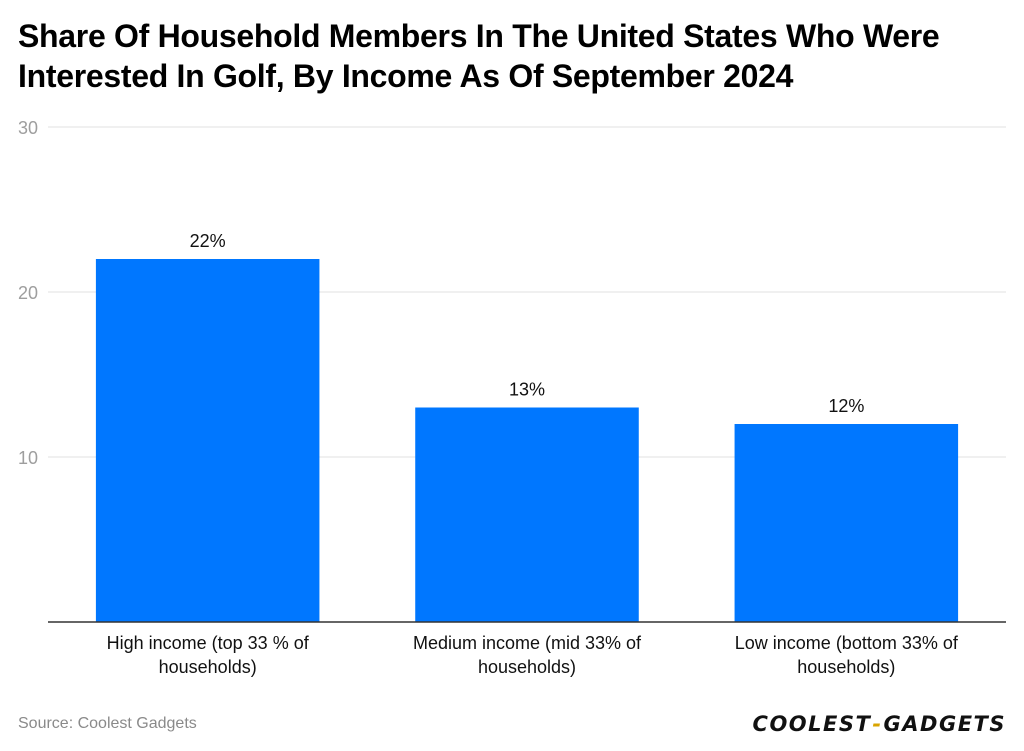  Describe the element at coordinates (944, 724) in the screenshot. I see `logo-right: GADGETS` at that location.